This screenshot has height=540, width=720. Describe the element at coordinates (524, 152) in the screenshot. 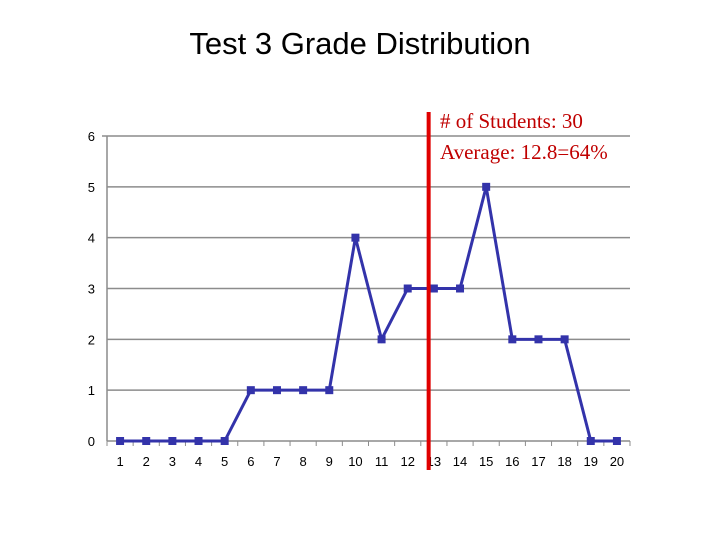

I see `annotation-average: Average: 12.8=64%` at that location.